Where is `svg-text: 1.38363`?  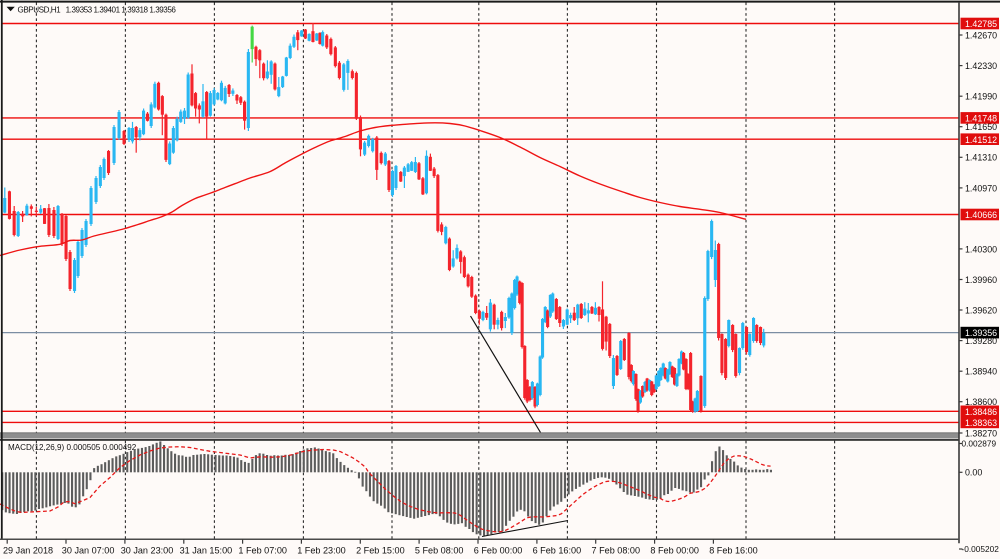
svg-text: 1.38363 is located at coordinates (981, 423).